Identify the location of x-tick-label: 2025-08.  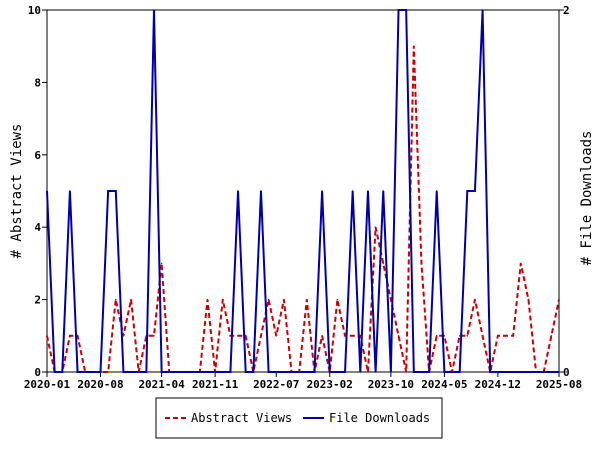
(559, 384).